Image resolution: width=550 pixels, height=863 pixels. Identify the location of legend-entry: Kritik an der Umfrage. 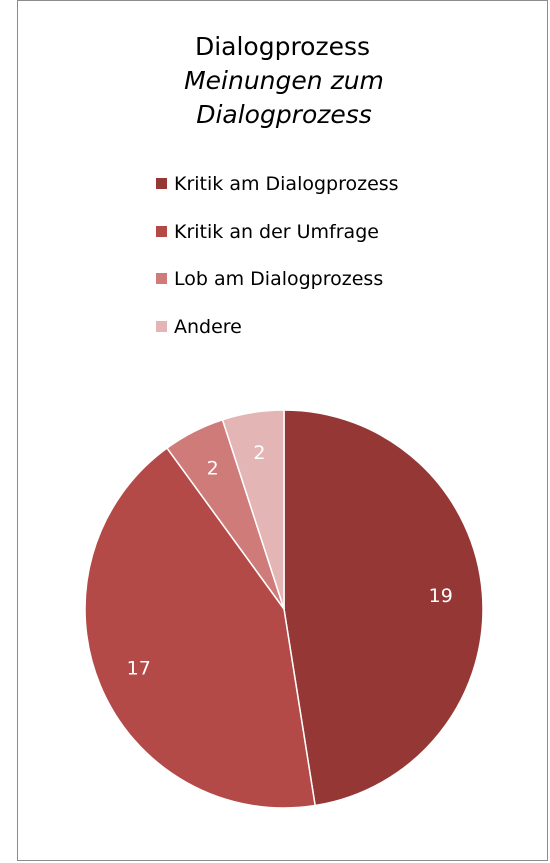
(267, 232).